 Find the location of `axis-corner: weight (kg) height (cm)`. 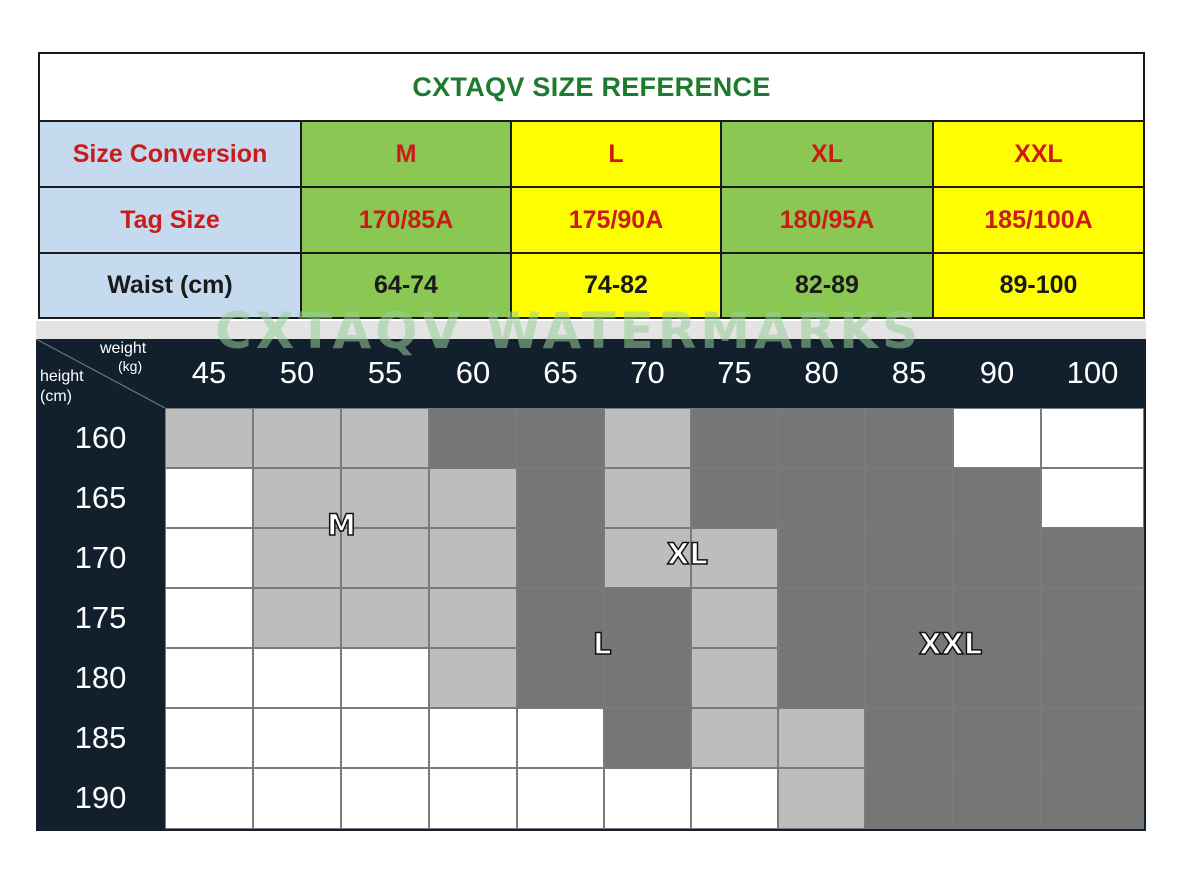

axis-corner: weight (kg) height (cm) is located at coordinates (100, 373).